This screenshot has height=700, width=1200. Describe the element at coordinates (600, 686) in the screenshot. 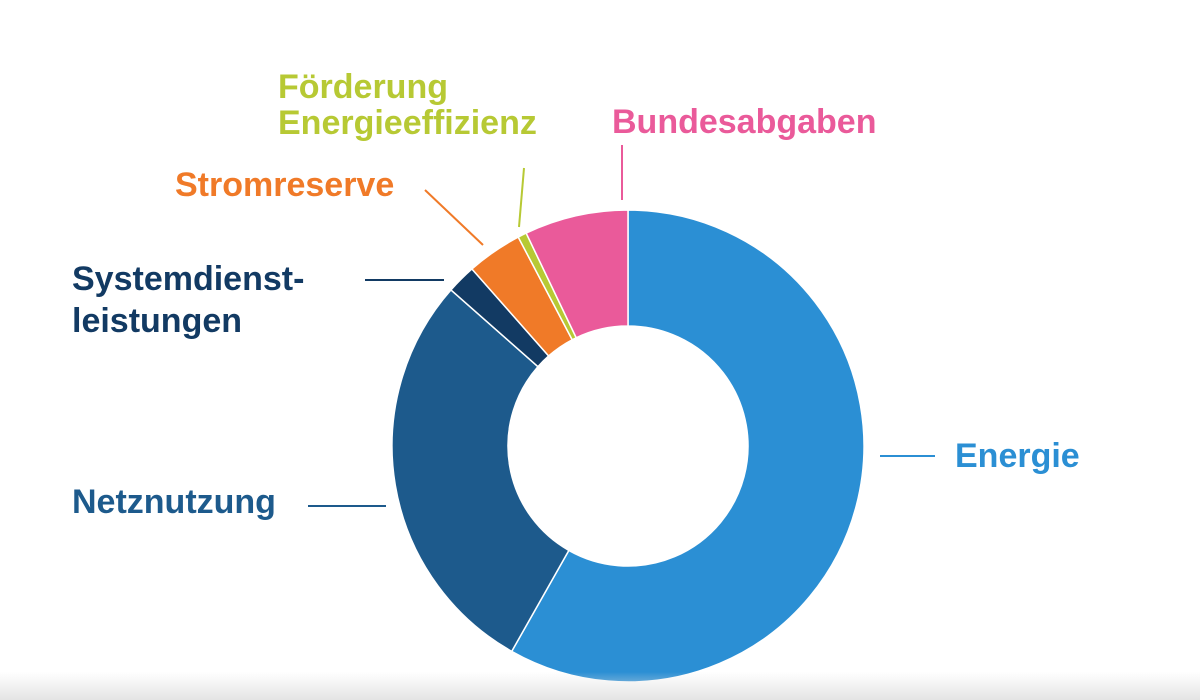

I see `bottom-shadow` at that location.